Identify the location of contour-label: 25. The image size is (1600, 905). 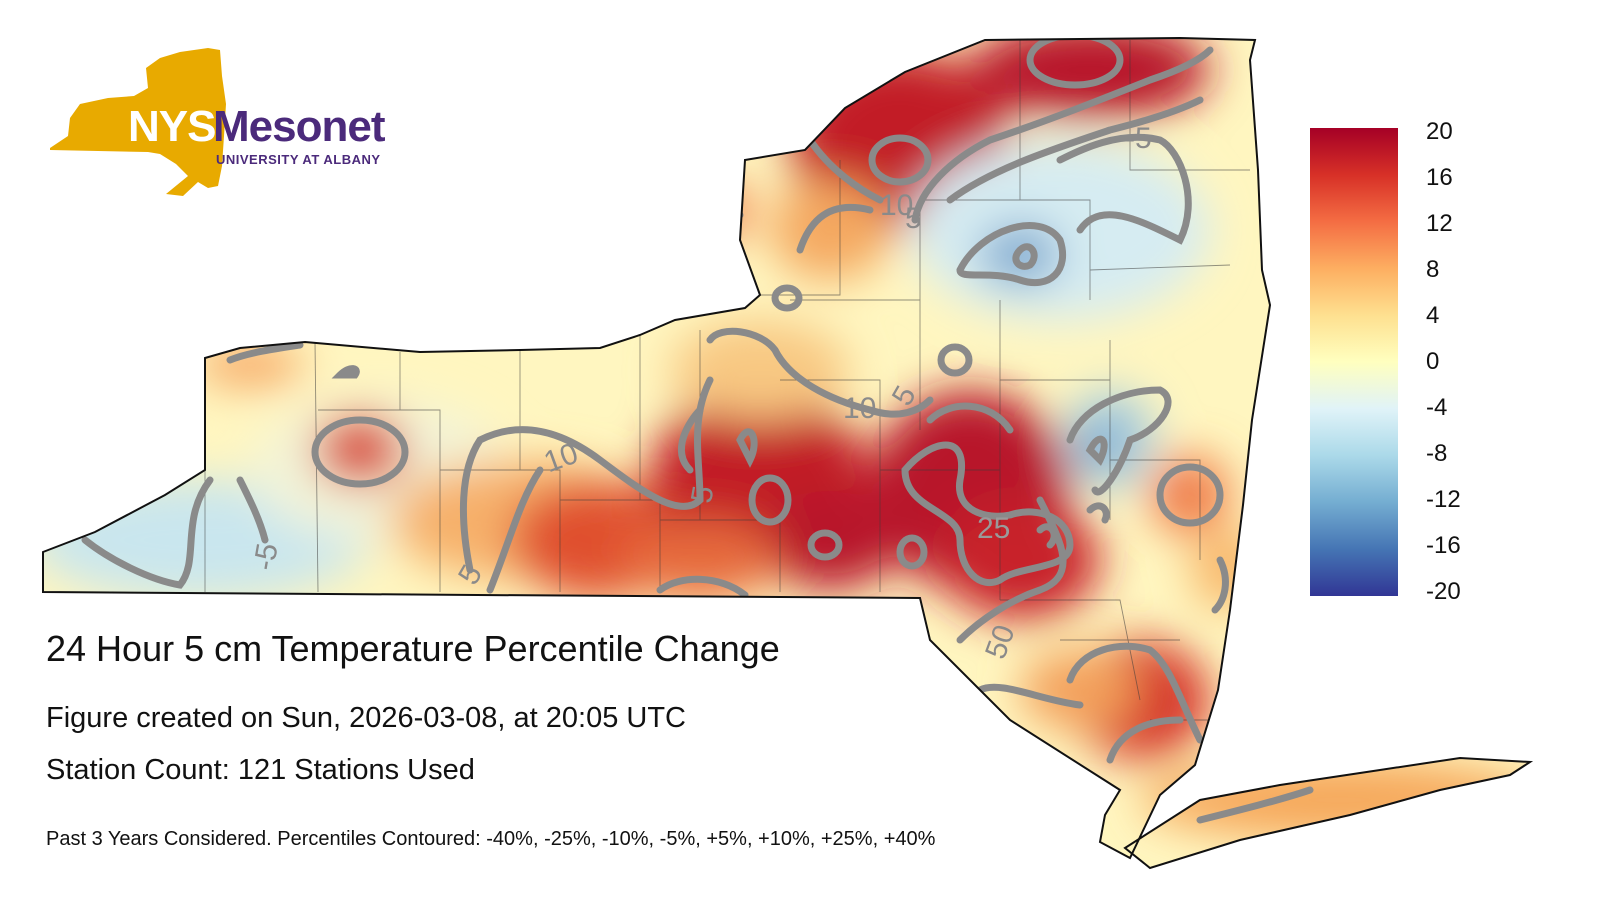
(993, 528).